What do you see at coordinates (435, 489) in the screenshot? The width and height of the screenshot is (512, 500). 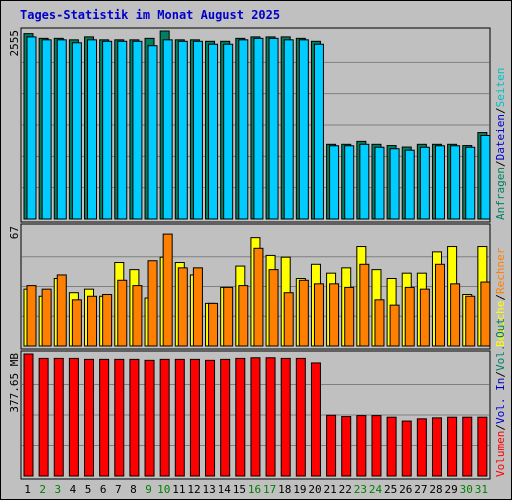 I see `x-tick-label-day-28: 28` at bounding box center [435, 489].